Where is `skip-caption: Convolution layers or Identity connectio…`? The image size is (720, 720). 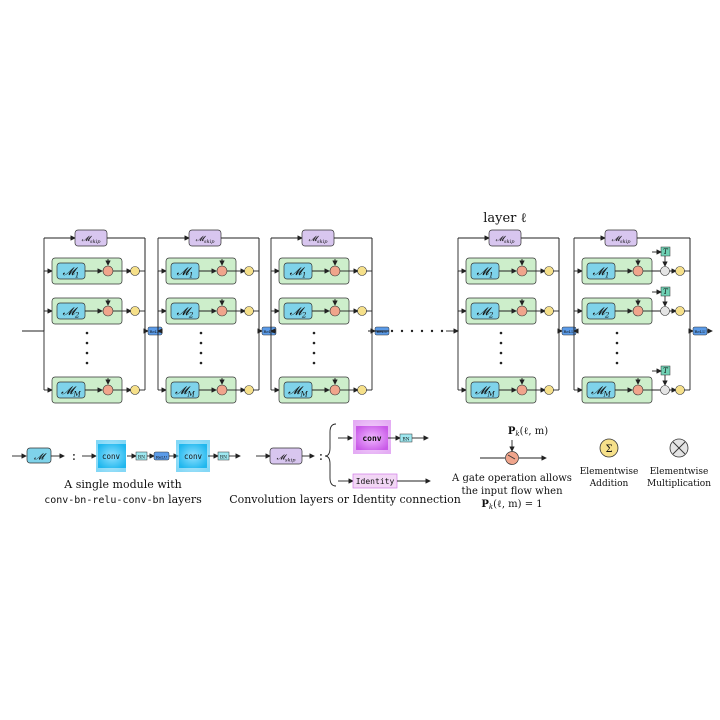 skip-caption: Convolution layers or Identity connectio… is located at coordinates (345, 499).